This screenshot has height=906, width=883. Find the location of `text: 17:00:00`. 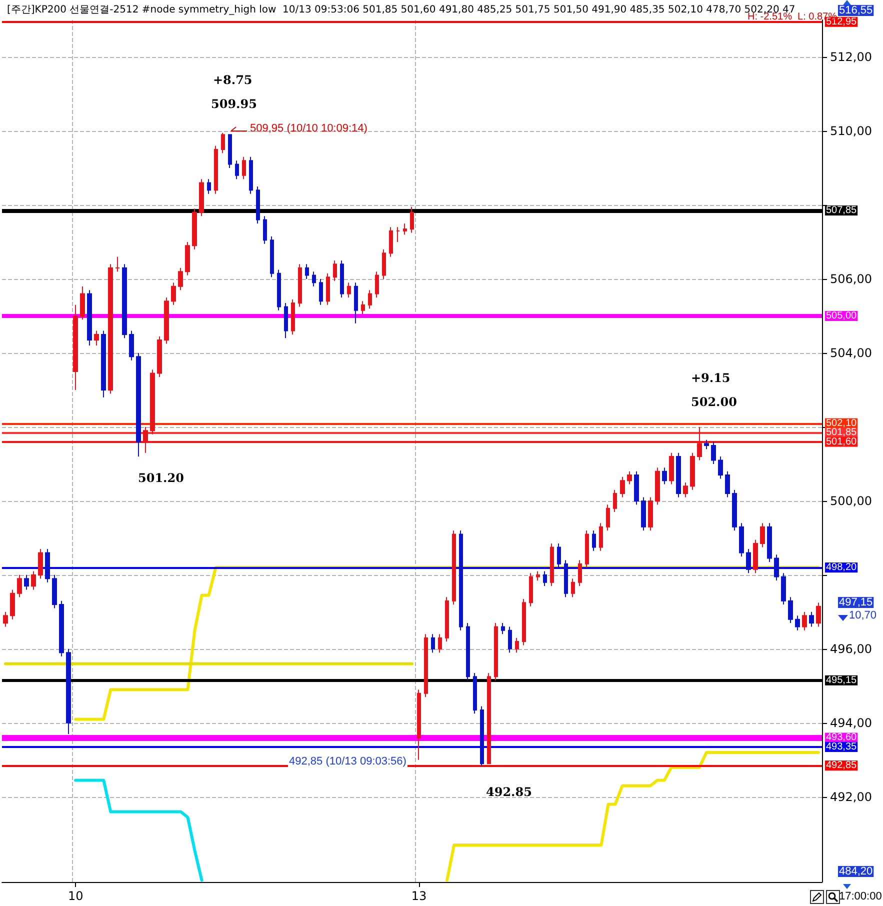

text: 17:00:00 is located at coordinates (860, 896).